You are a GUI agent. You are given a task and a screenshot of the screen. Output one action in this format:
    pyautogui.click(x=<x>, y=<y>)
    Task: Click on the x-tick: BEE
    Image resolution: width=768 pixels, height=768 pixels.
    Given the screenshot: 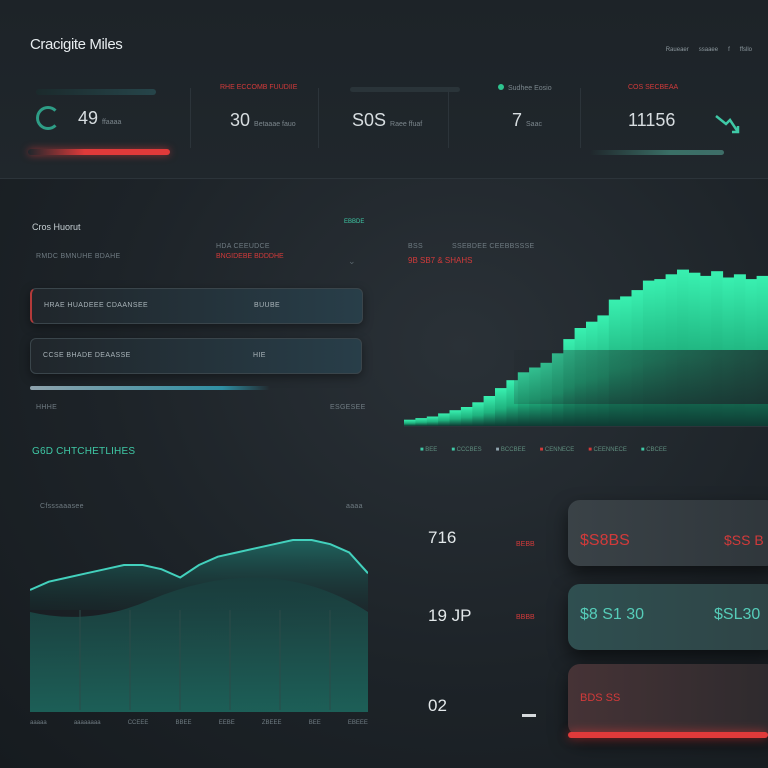 What is the action you would take?
    pyautogui.click(x=314, y=723)
    